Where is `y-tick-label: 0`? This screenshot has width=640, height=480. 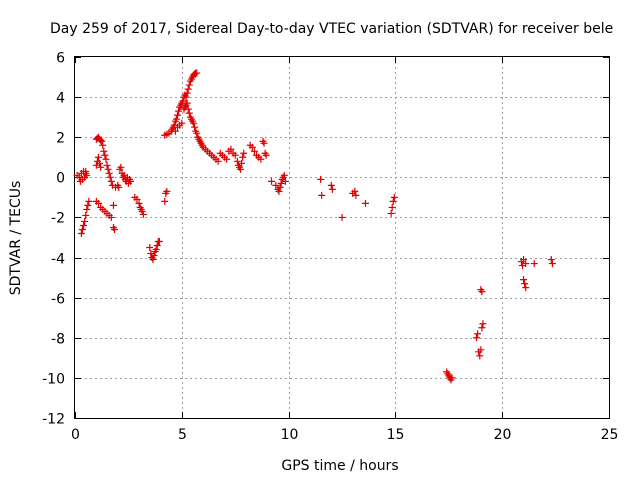 y-tick-label: 0 is located at coordinates (60, 179).